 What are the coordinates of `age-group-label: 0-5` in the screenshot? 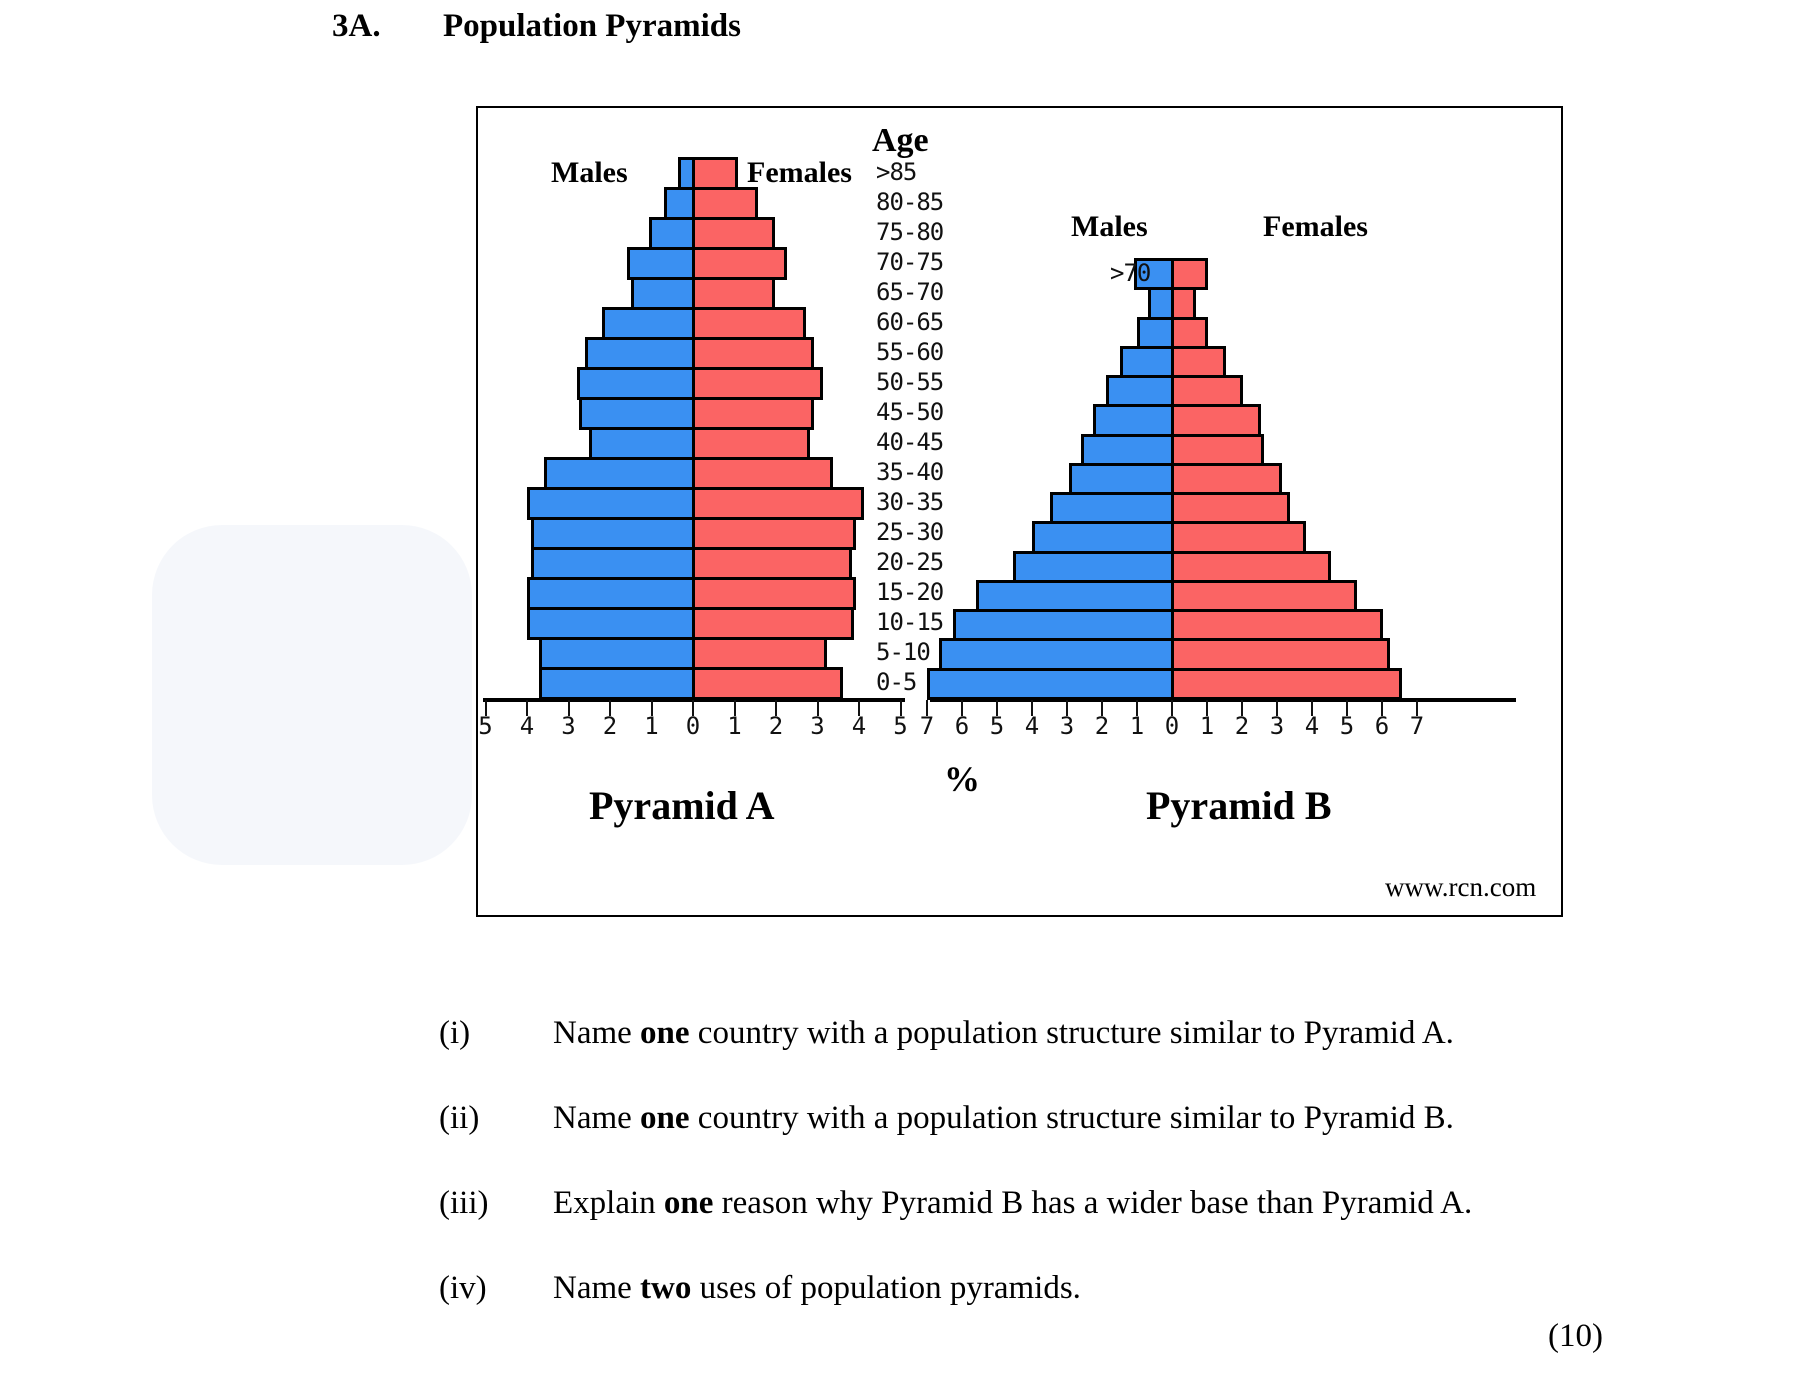 It's located at (896, 682).